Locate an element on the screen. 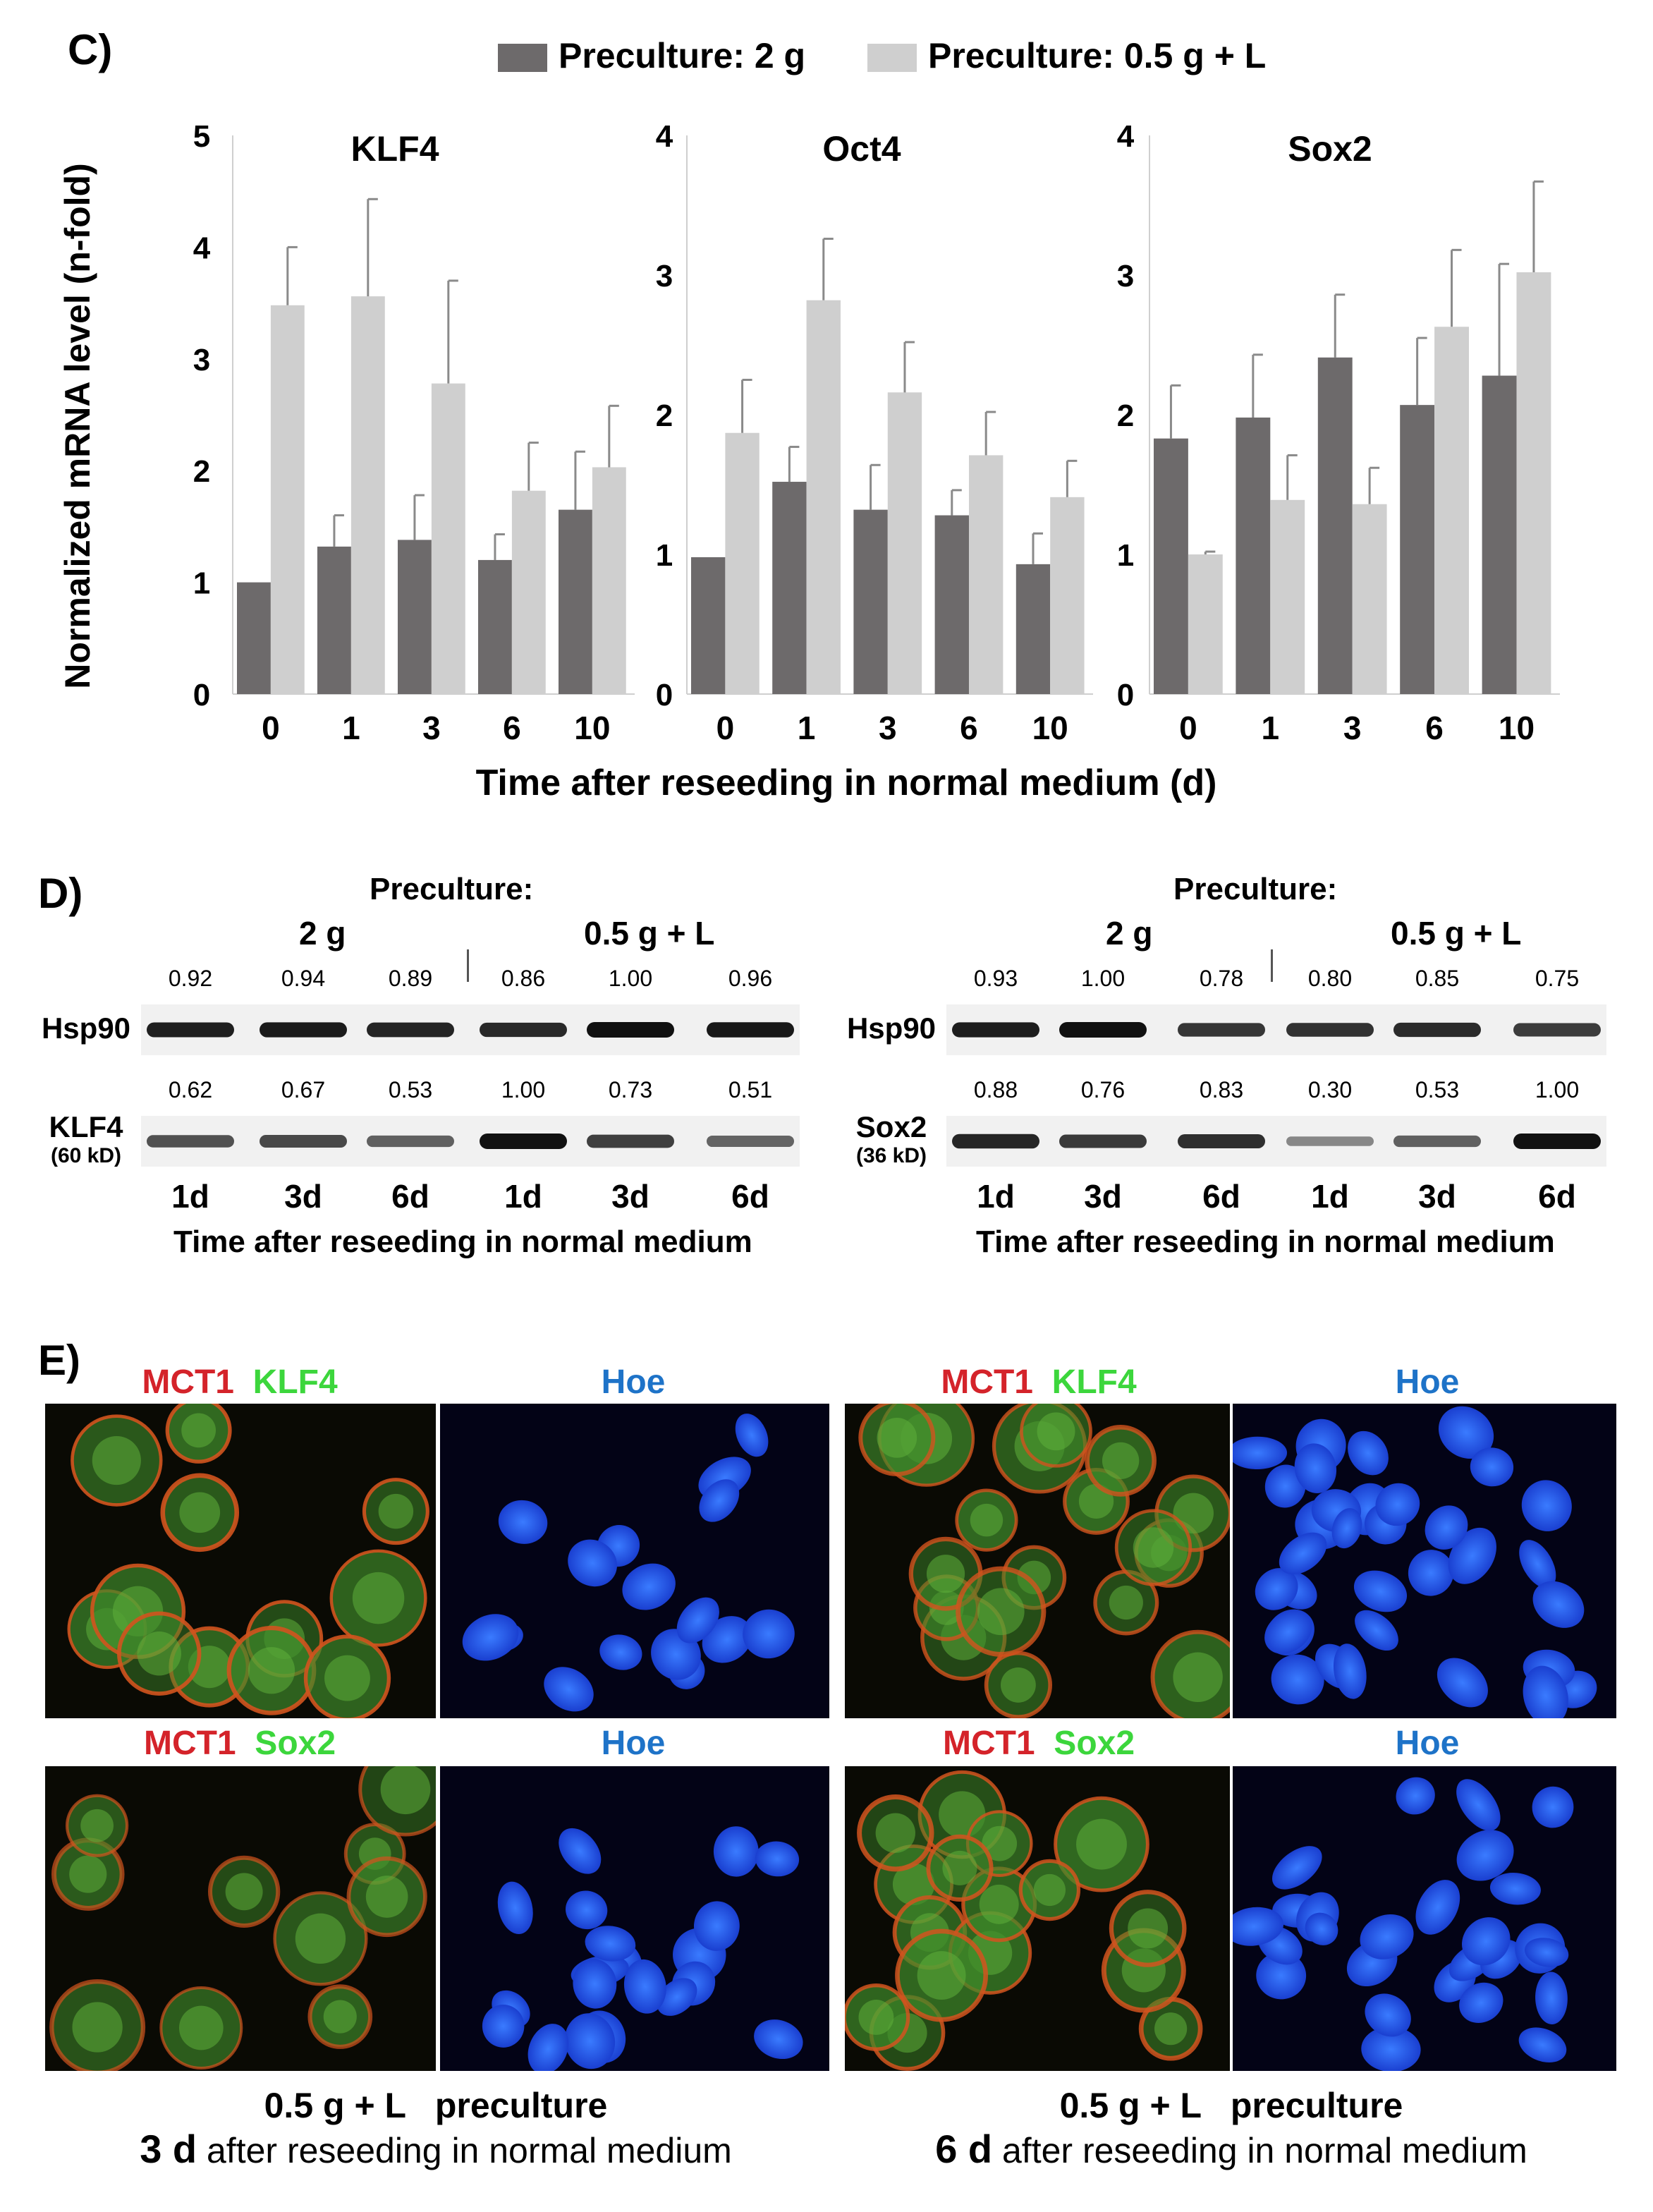  lane-label: 6d is located at coordinates (1221, 1196).